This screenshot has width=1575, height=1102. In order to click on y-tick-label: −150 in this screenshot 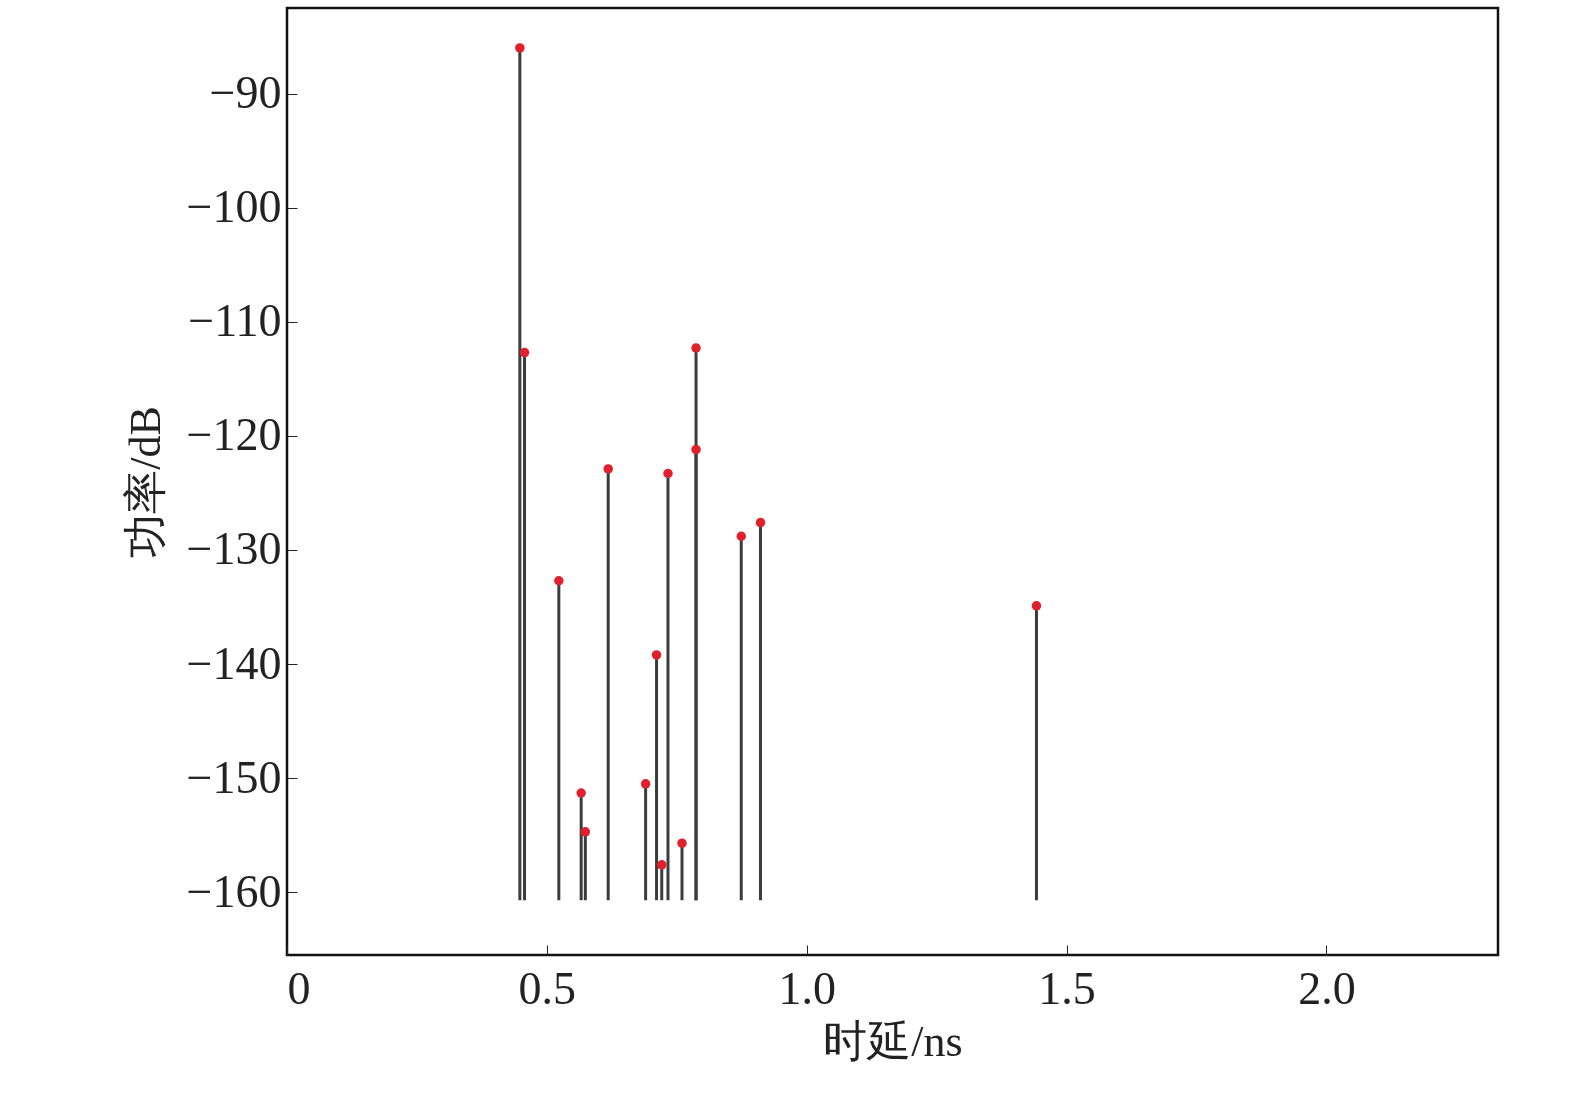, I will do `click(234, 777)`.